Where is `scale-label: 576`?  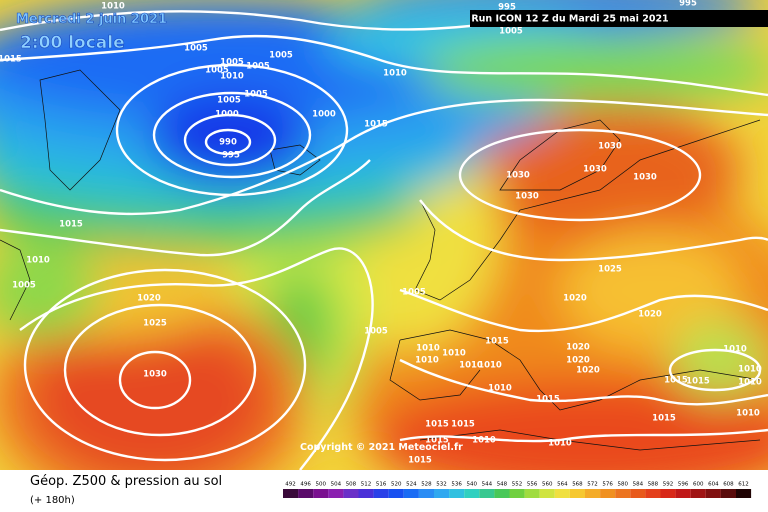 scale-label: 576 is located at coordinates (607, 485).